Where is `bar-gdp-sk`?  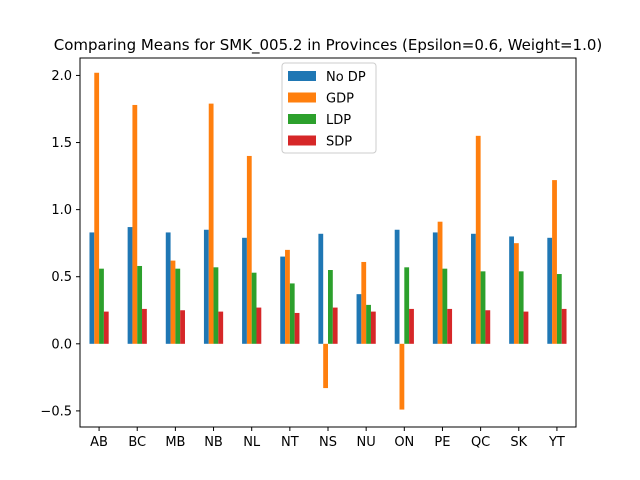
bar-gdp-sk is located at coordinates (516, 293).